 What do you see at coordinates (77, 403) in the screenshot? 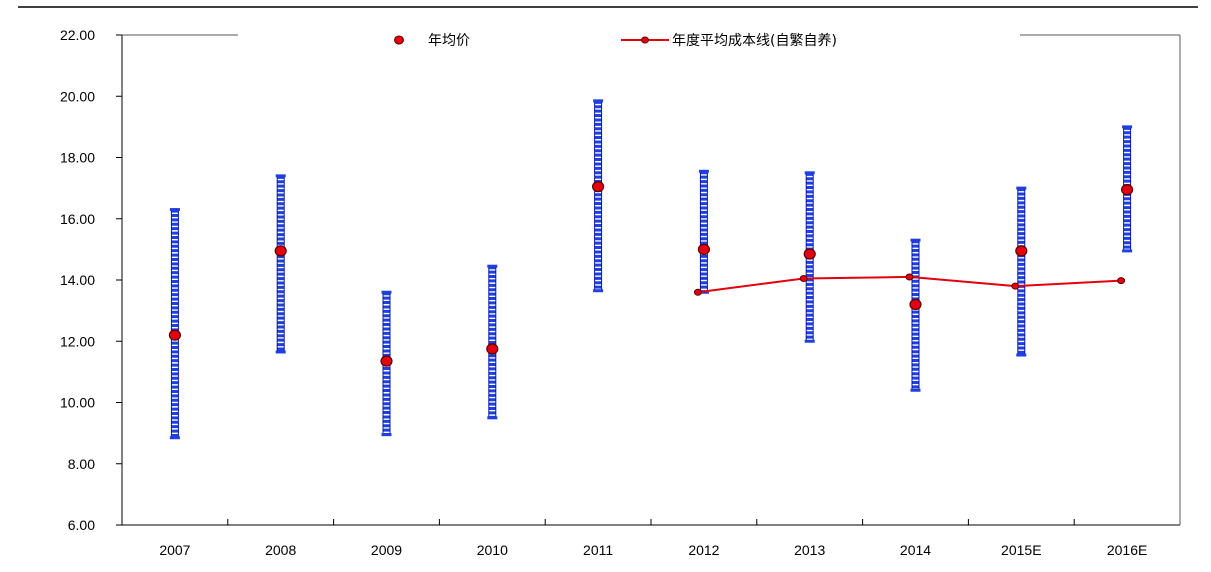
I see `y-tick-label: 10.00` at bounding box center [77, 403].